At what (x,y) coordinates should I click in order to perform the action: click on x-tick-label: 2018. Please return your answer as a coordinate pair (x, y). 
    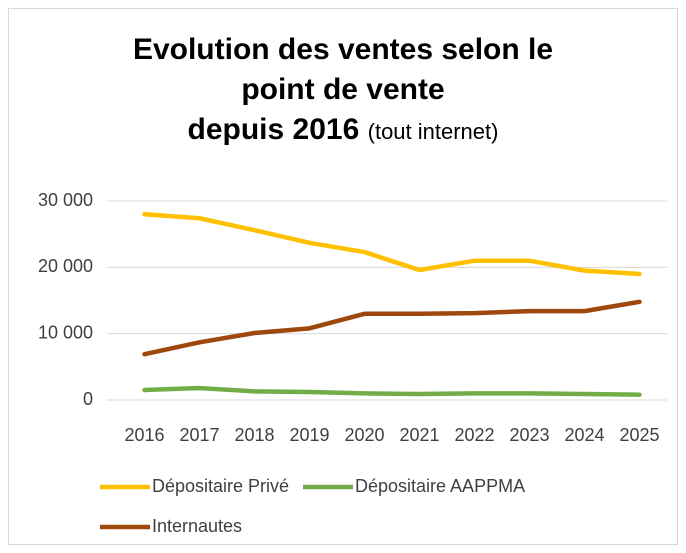
    Looking at the image, I should click on (254, 435).